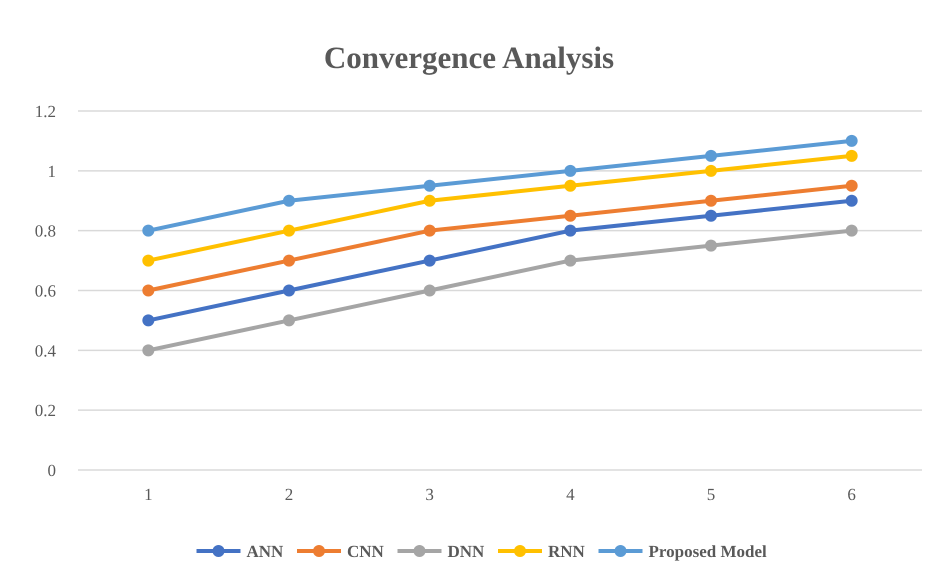  Describe the element at coordinates (366, 551) in the screenshot. I see `legend-label: CNN` at that location.